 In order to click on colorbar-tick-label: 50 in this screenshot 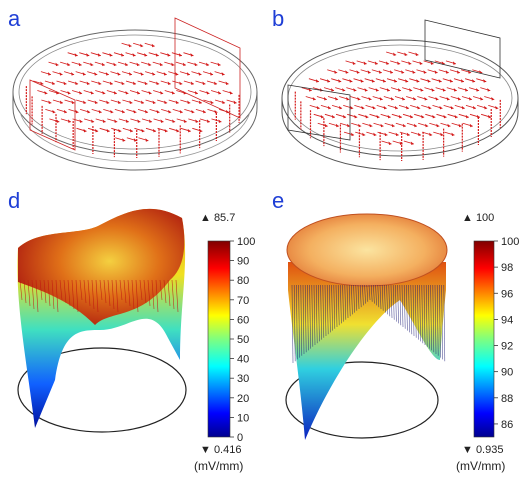, I will do `click(243, 340)`.